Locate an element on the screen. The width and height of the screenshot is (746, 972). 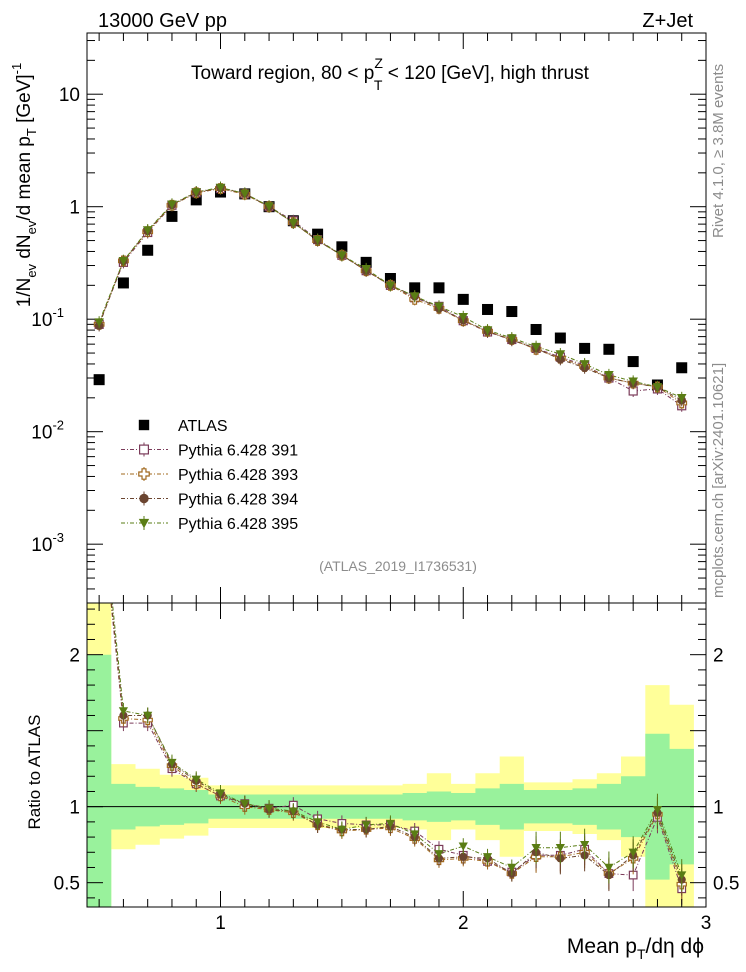
x-tick-label: 3 is located at coordinates (706, 923).